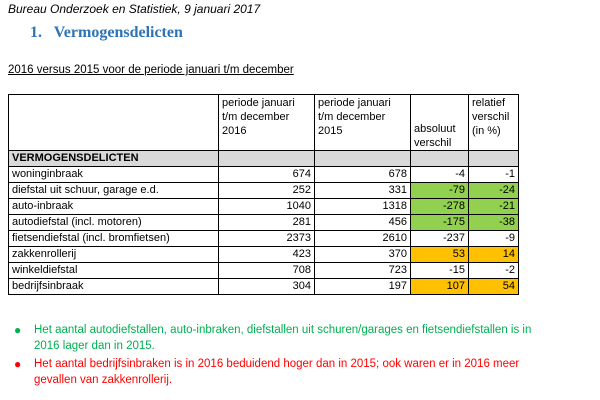 Image resolution: width=600 pixels, height=400 pixels. Describe the element at coordinates (493, 174) in the screenshot. I see `cell-relative-diff: -1` at that location.